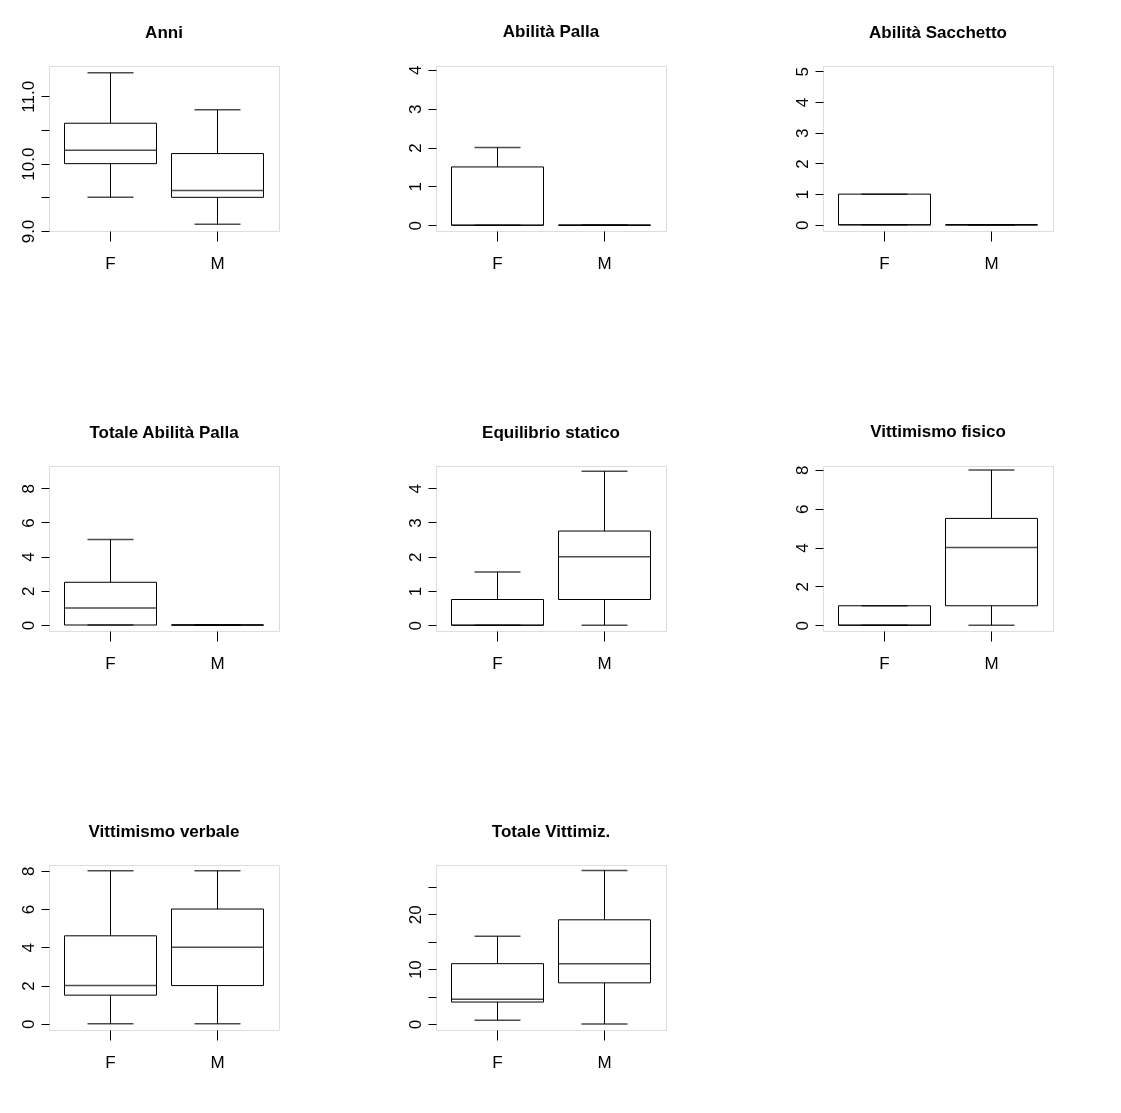 This screenshot has width=1121, height=1113. Describe the element at coordinates (551, 831) in the screenshot. I see `chart-title: Totale Vittimiz.` at that location.